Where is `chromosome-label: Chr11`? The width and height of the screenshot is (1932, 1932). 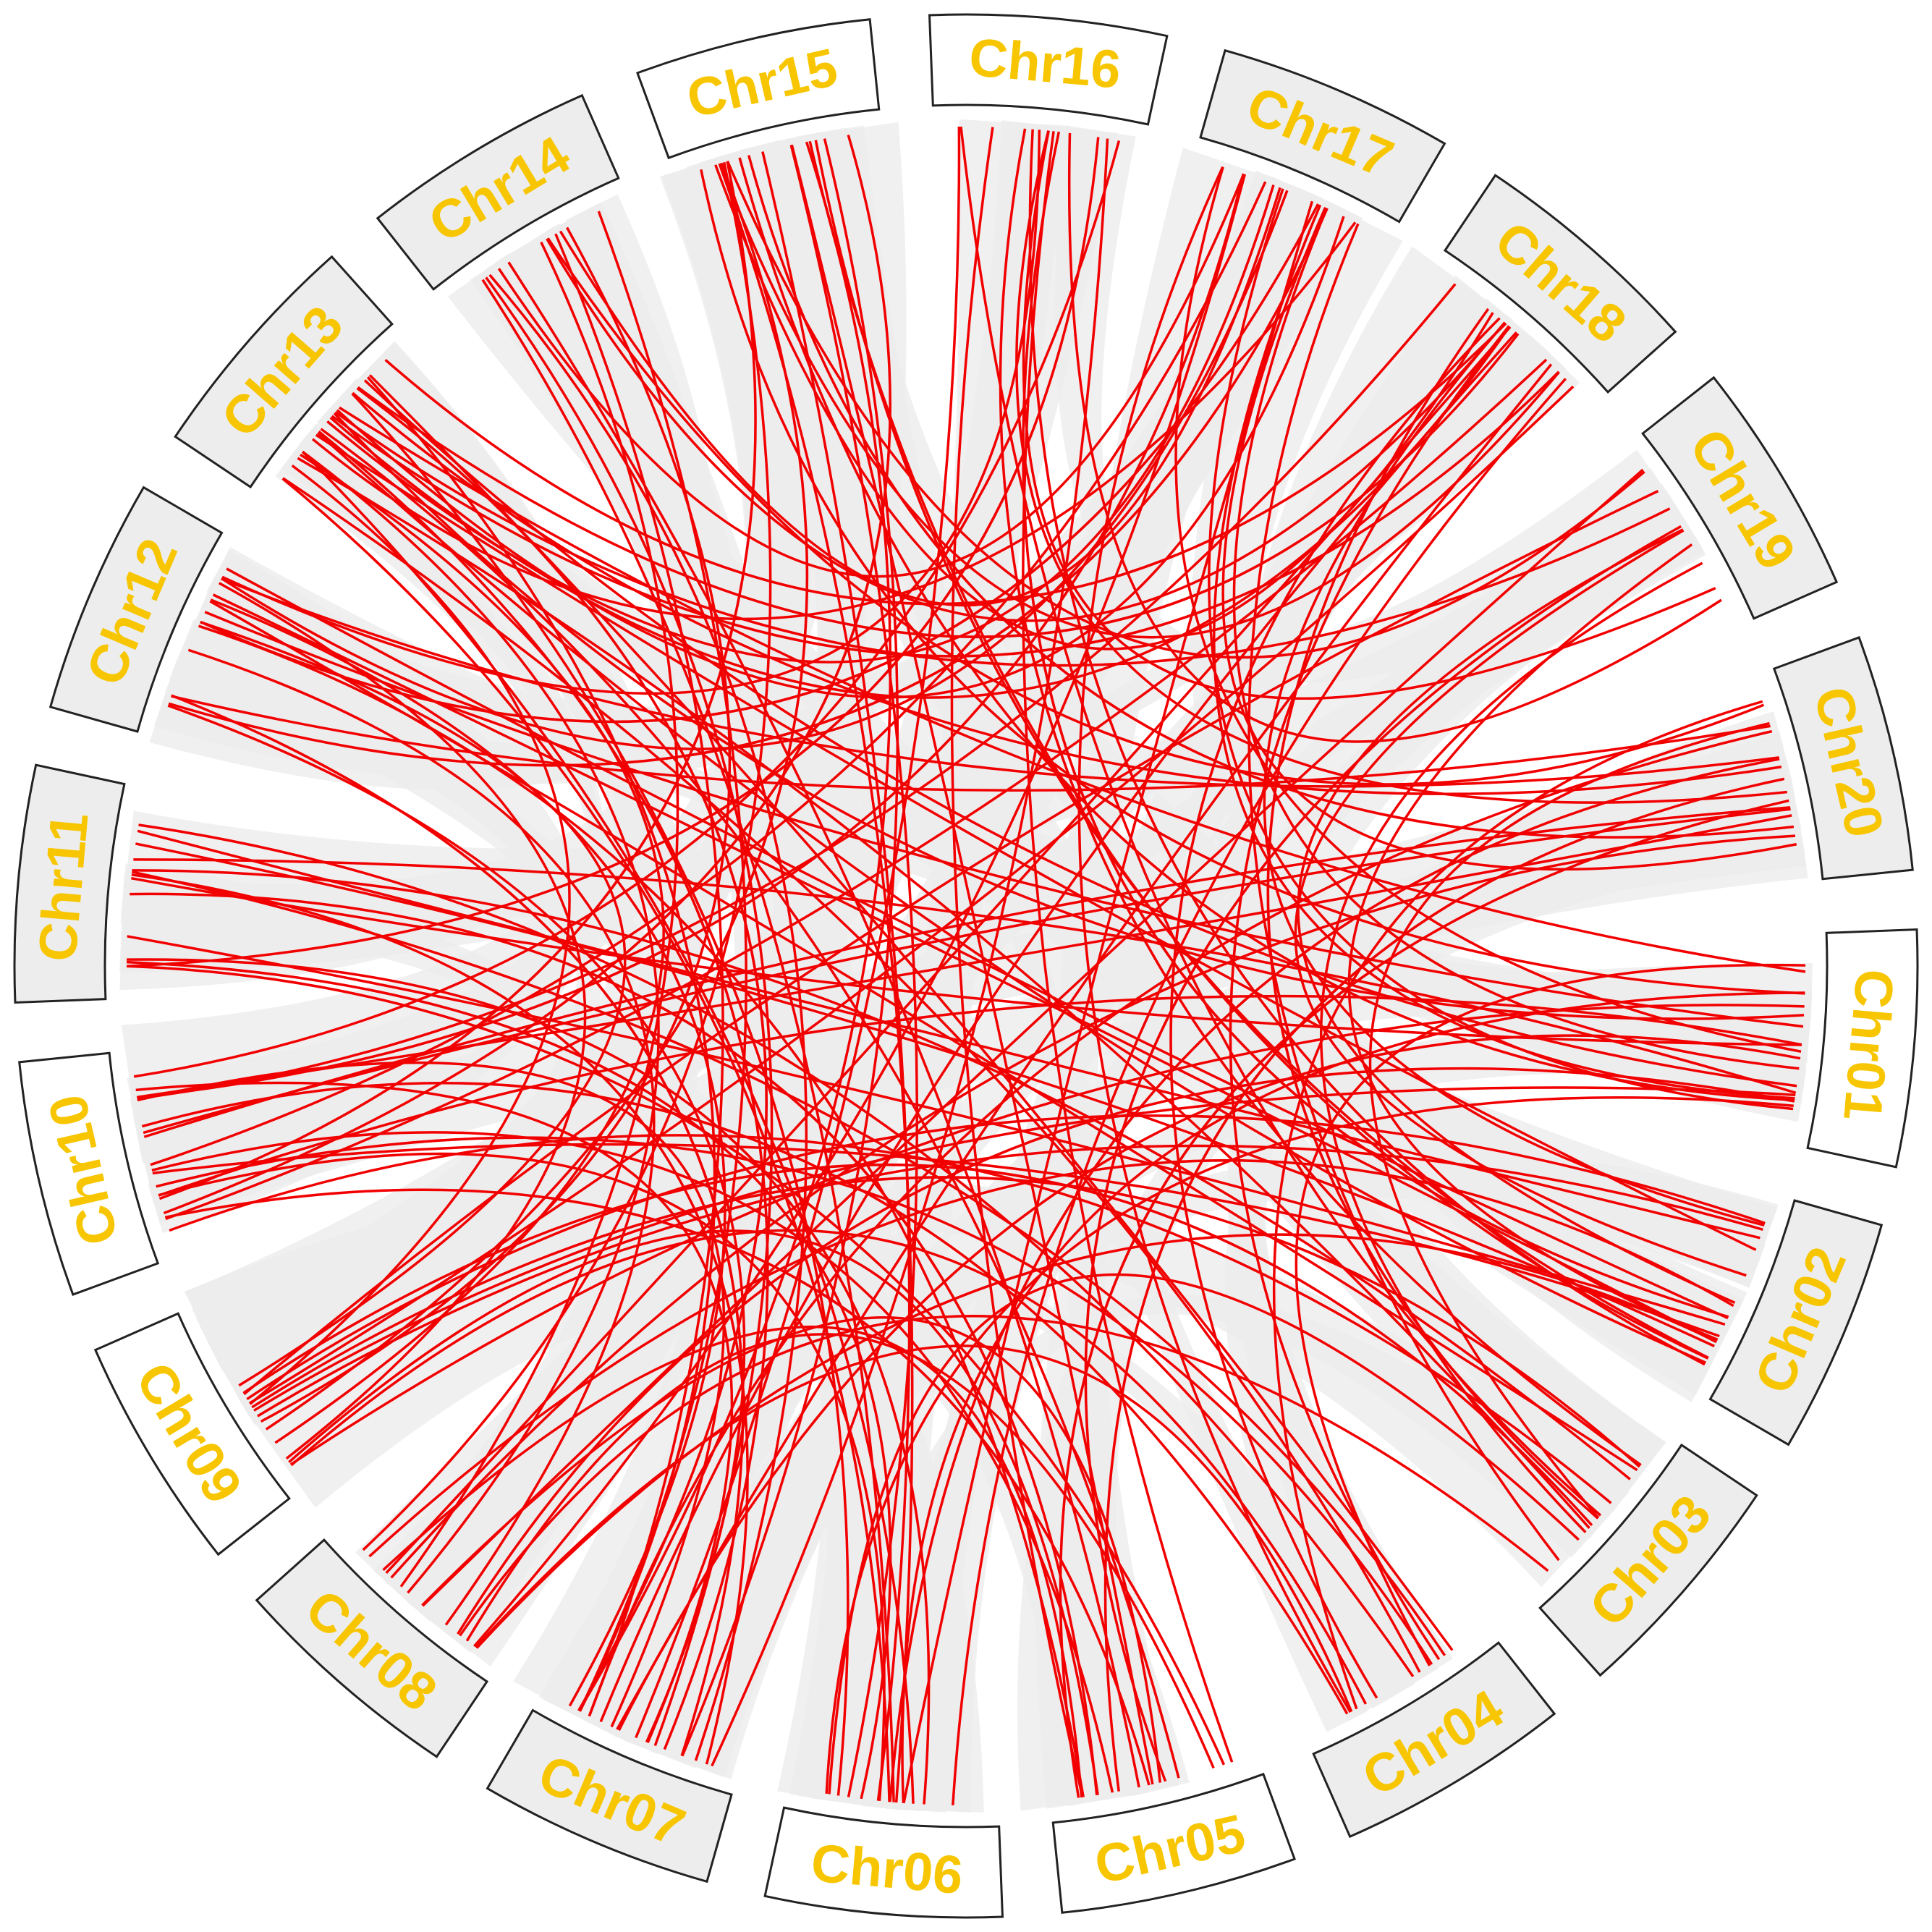 chromosome-label: Chr11 is located at coordinates (63, 887).